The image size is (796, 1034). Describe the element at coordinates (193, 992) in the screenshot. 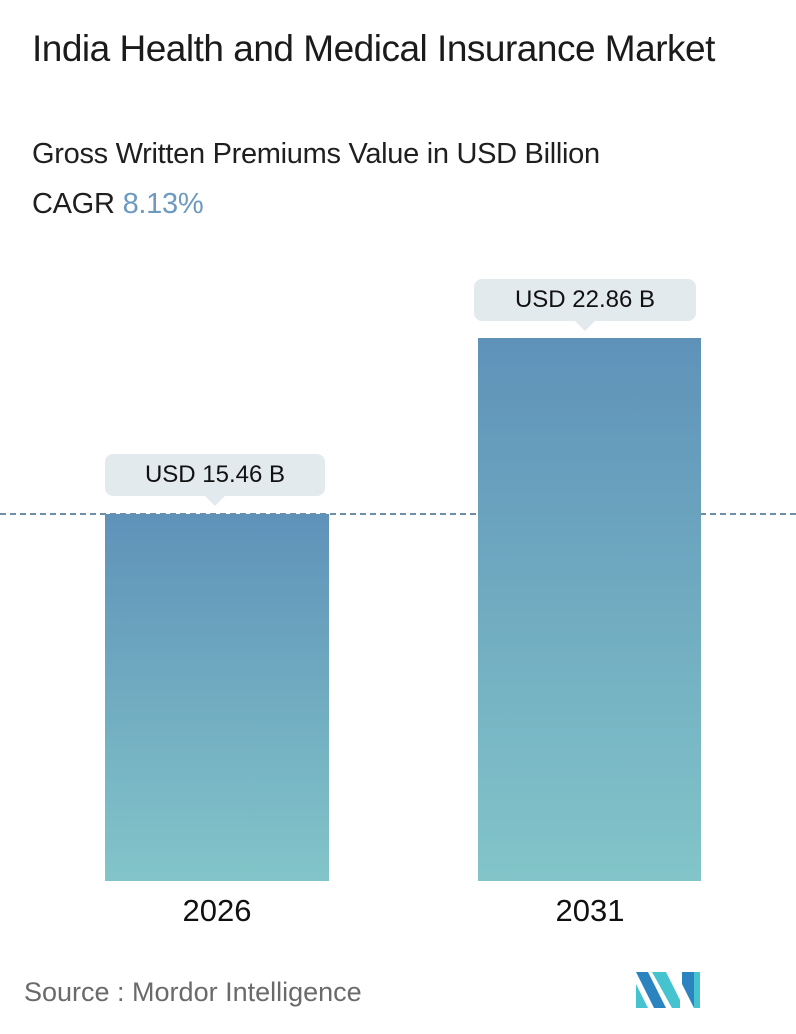

I see `source-text: Source : Mordor Intelligence` at that location.